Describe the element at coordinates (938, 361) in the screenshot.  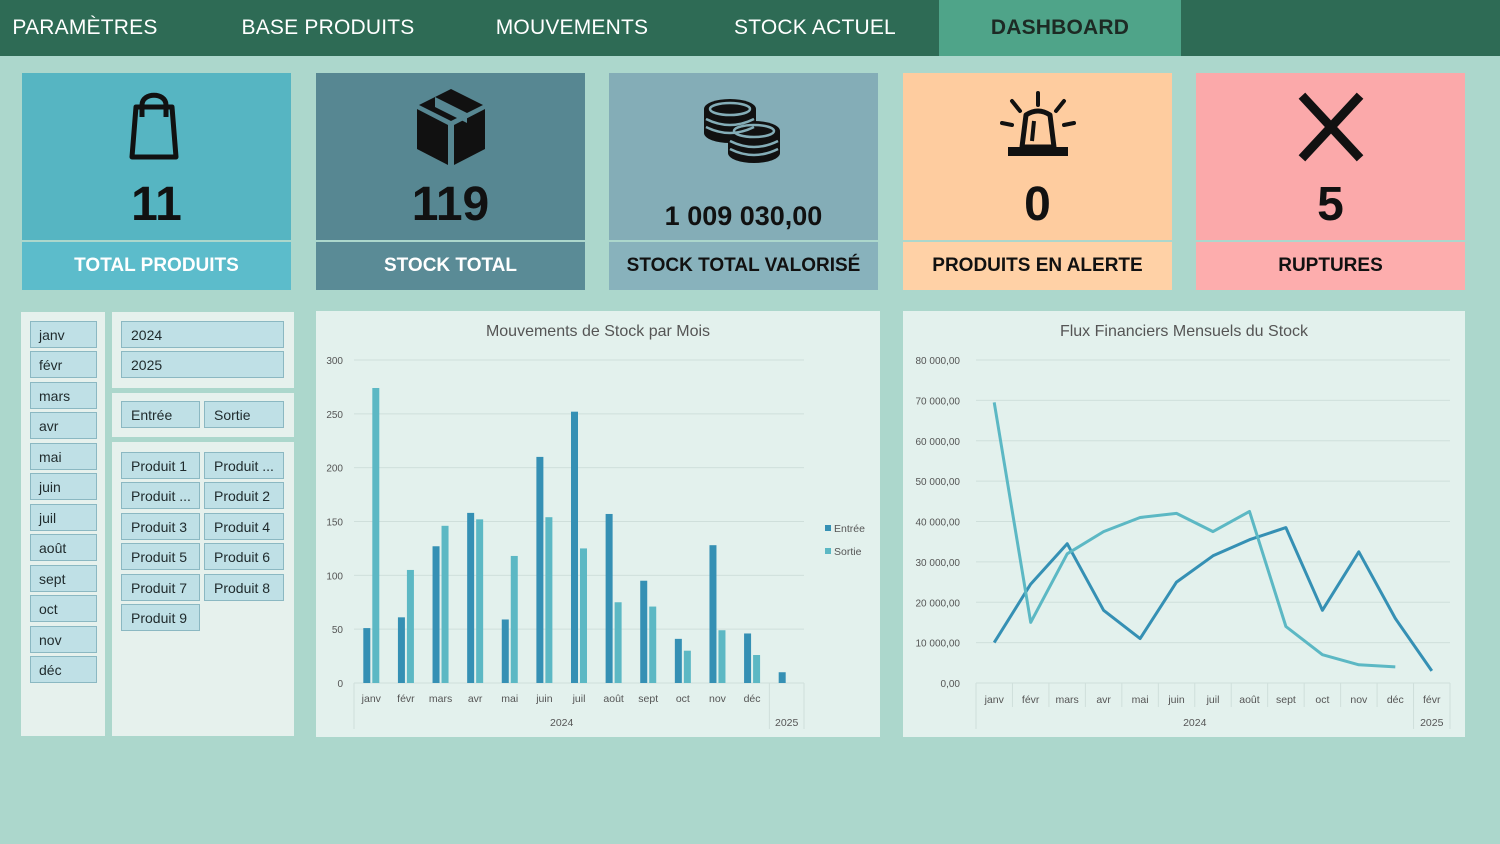
I see `y-tick-label: 80 000,00` at that location.